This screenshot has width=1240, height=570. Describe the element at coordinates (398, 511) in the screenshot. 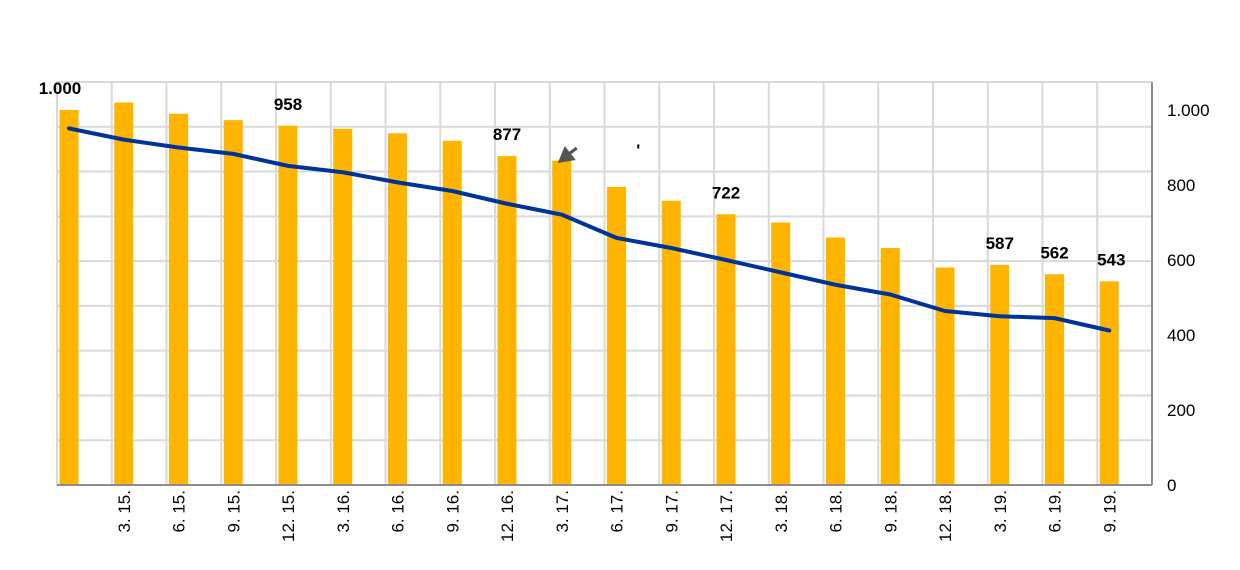

I see `x-tick-label: 6. 16.` at that location.